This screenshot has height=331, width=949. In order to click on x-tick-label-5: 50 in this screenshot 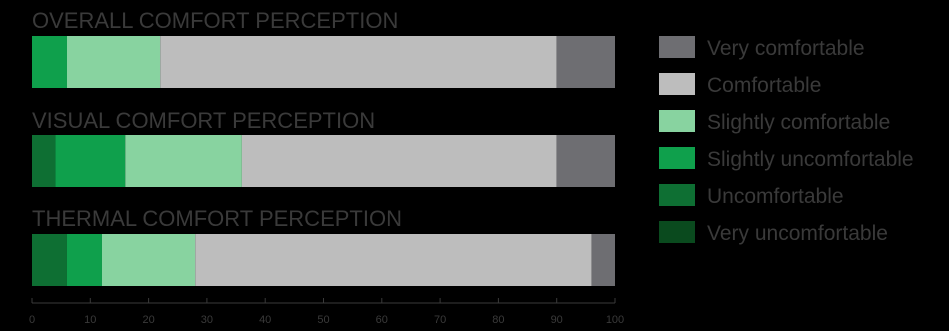, I will do `click(323, 320)`.